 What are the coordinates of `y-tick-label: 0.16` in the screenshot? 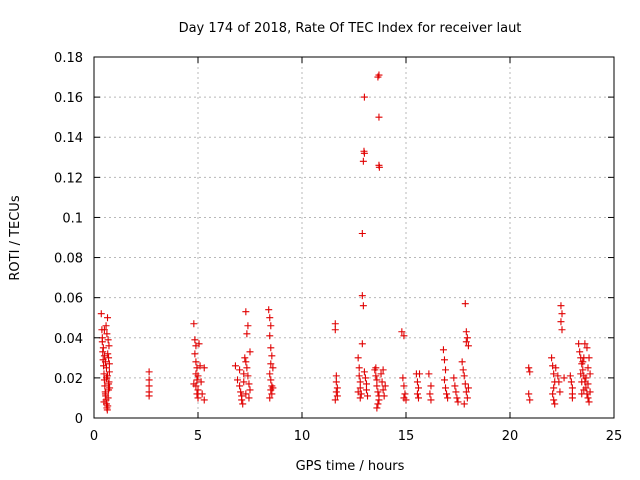 It's located at (68, 98).